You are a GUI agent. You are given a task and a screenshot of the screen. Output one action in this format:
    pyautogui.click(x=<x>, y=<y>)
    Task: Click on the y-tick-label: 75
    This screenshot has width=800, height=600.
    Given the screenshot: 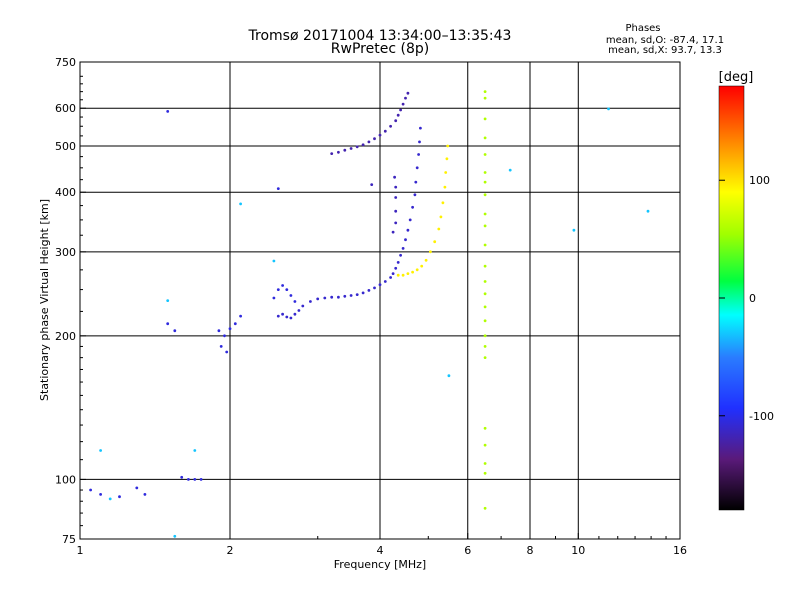 What is the action you would take?
    pyautogui.click(x=69, y=539)
    